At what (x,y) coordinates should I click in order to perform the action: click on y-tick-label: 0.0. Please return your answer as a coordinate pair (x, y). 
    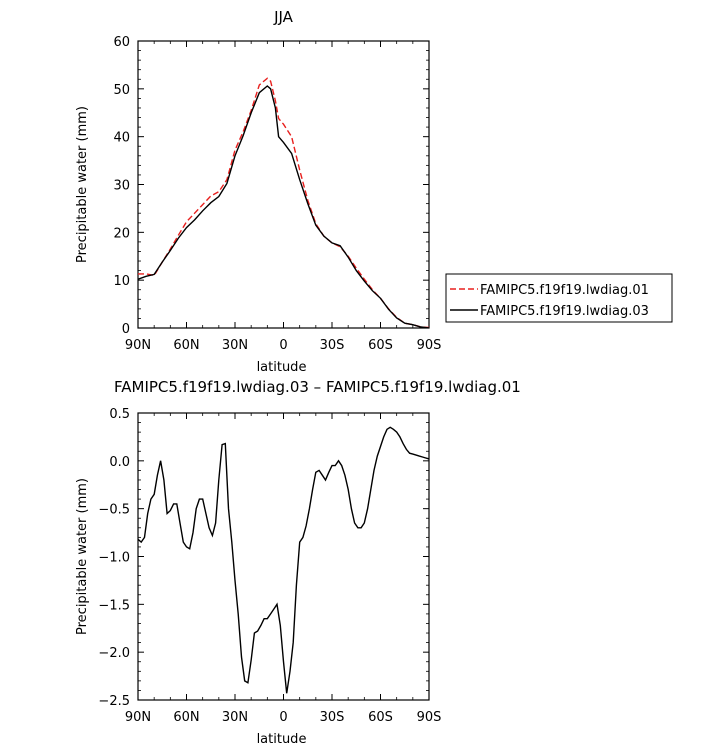
    Looking at the image, I should click on (119, 462).